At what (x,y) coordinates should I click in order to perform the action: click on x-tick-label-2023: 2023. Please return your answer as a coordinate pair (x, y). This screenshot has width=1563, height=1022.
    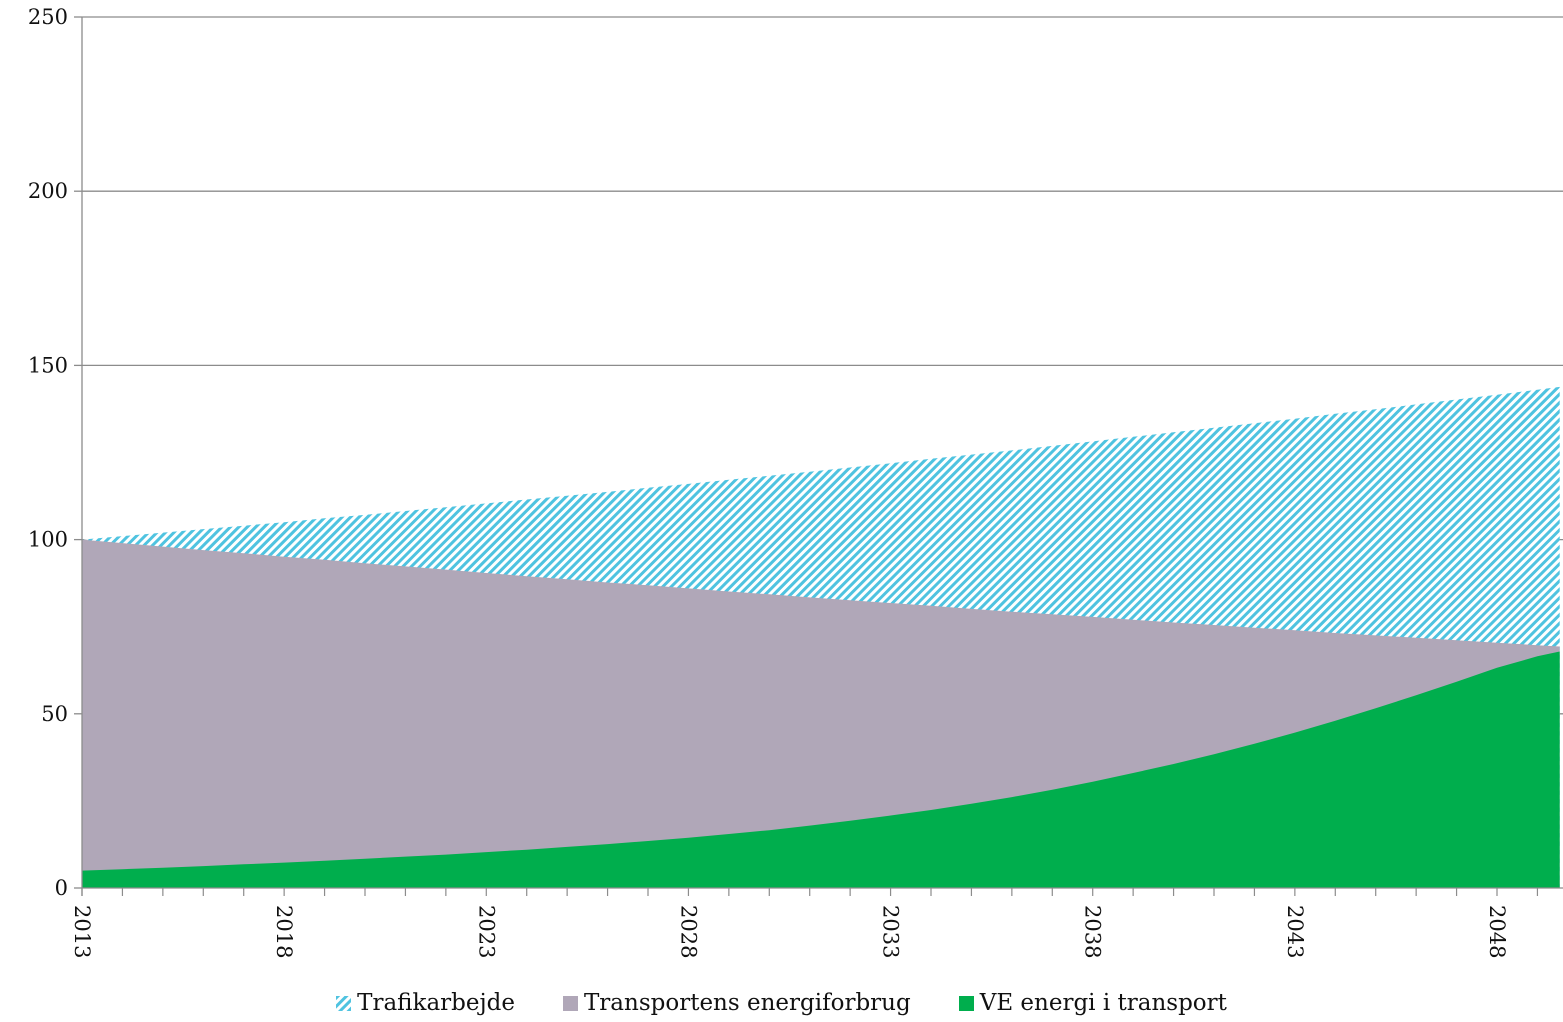
    Looking at the image, I should click on (486, 931).